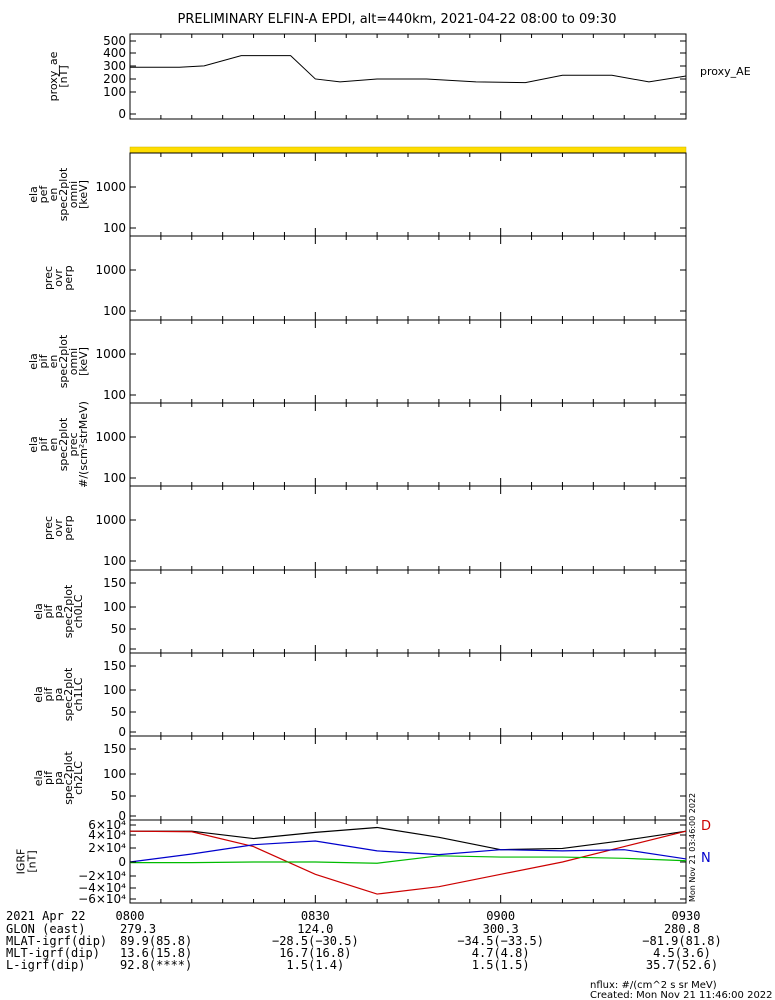 The height and width of the screenshot is (1000, 775). What do you see at coordinates (500, 941) in the screenshot?
I see `ephemeris-row-value: −34.5(−33.5)` at bounding box center [500, 941].